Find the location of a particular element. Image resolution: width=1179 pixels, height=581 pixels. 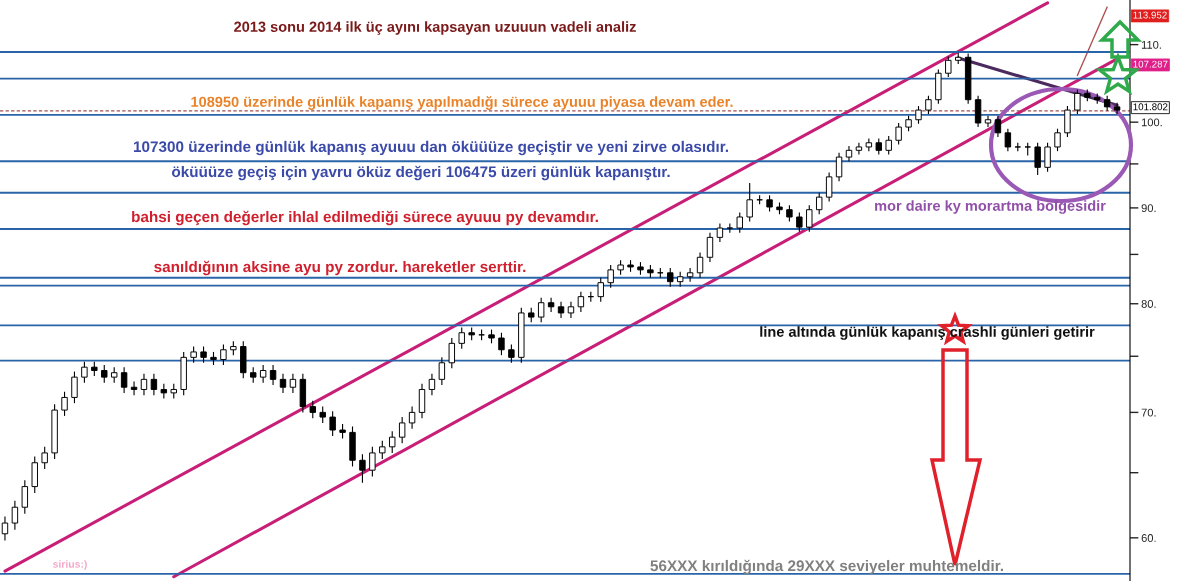

y-tick-label: 80. is located at coordinates (1148, 304).